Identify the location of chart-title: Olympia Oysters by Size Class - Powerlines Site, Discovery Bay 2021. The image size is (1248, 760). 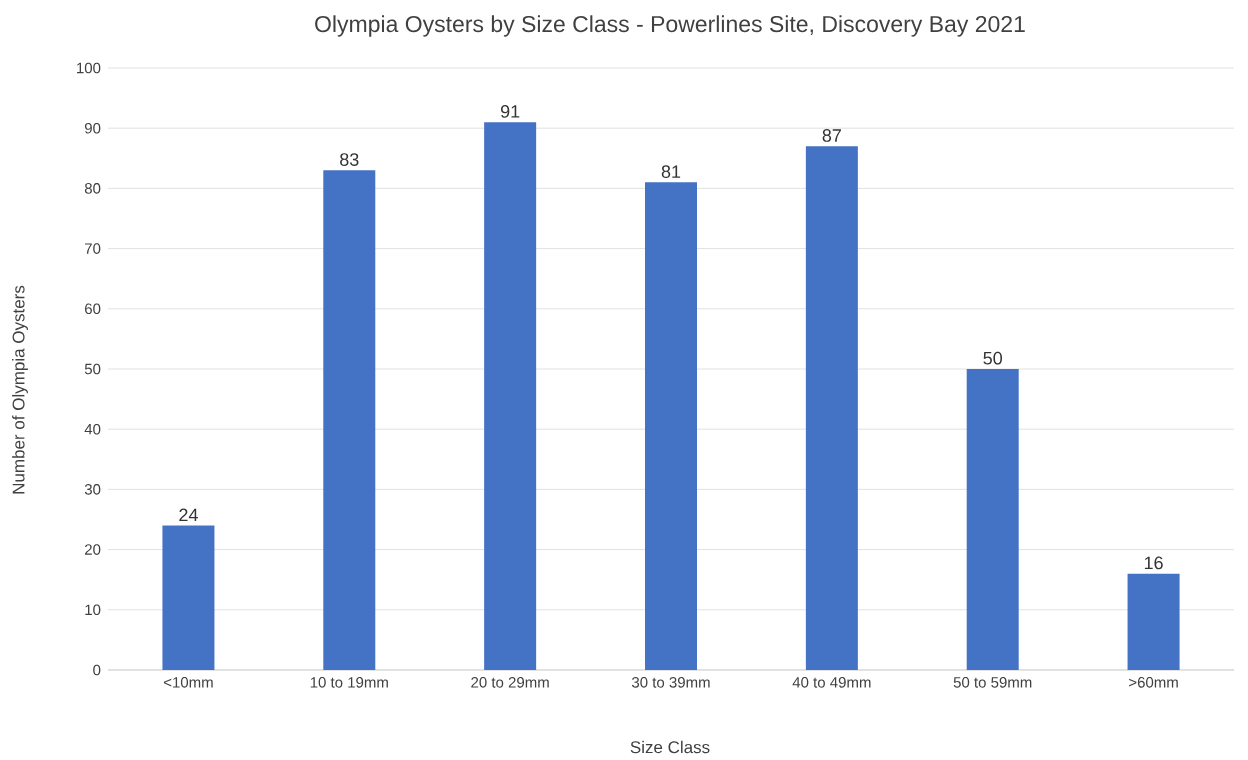
(670, 26).